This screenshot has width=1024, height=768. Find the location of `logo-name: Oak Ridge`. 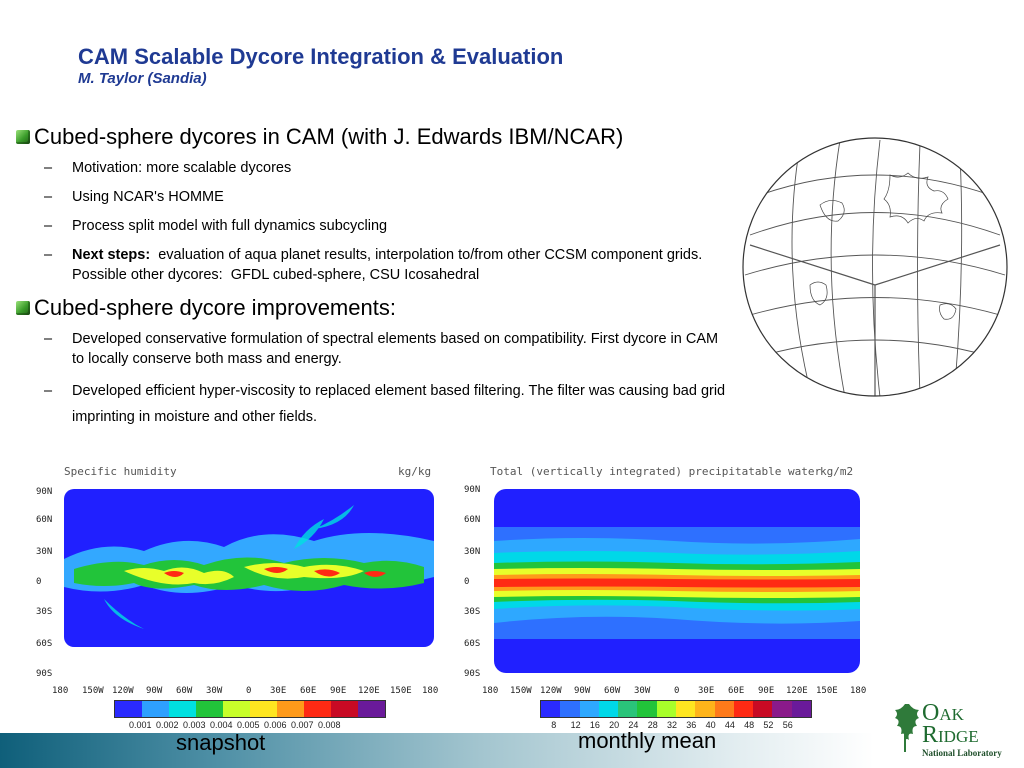

logo-name: Oak Ridge is located at coordinates (950, 724).